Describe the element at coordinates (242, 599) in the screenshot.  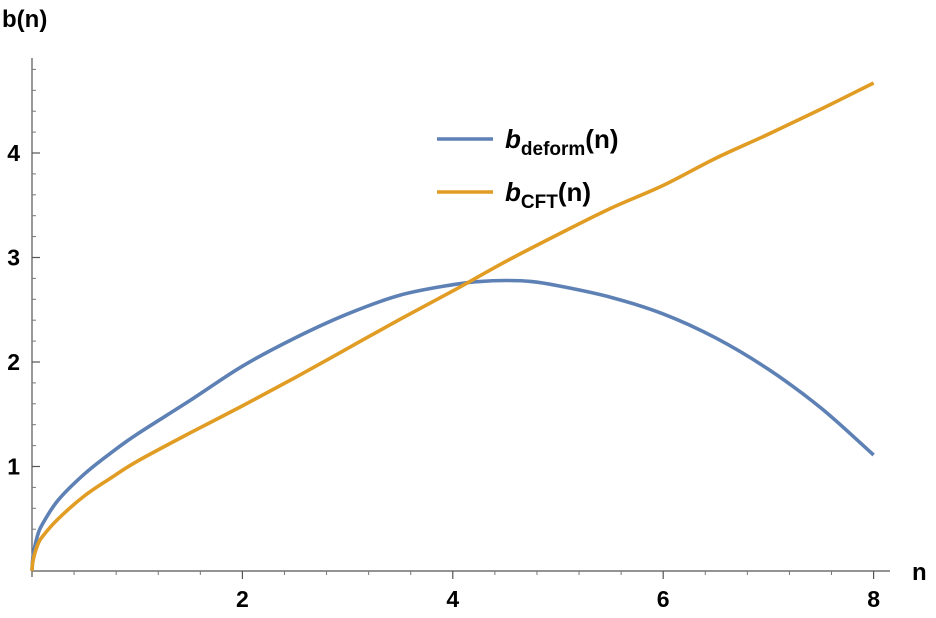
I see `x-tick-label: 2` at that location.